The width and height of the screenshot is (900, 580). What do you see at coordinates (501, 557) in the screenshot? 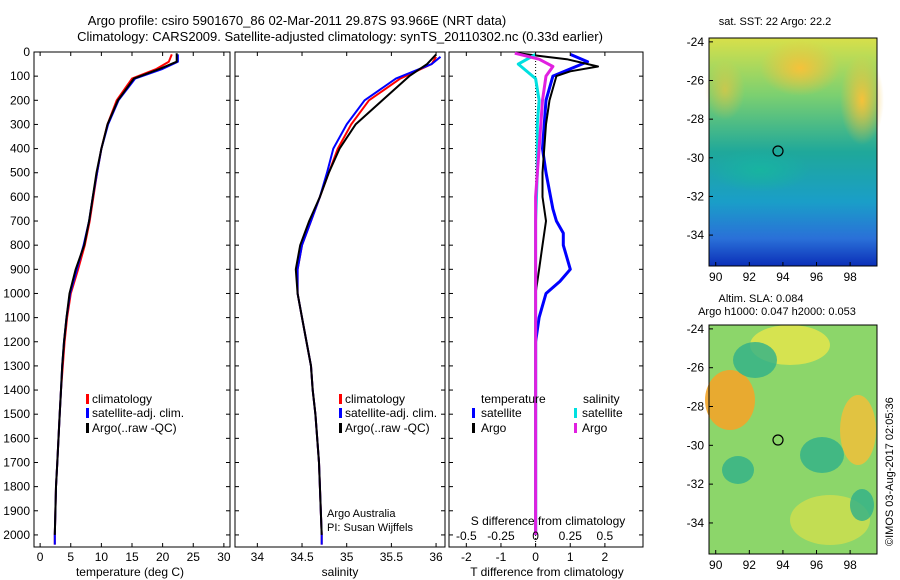
I see `x-tick-label: -1` at bounding box center [501, 557].